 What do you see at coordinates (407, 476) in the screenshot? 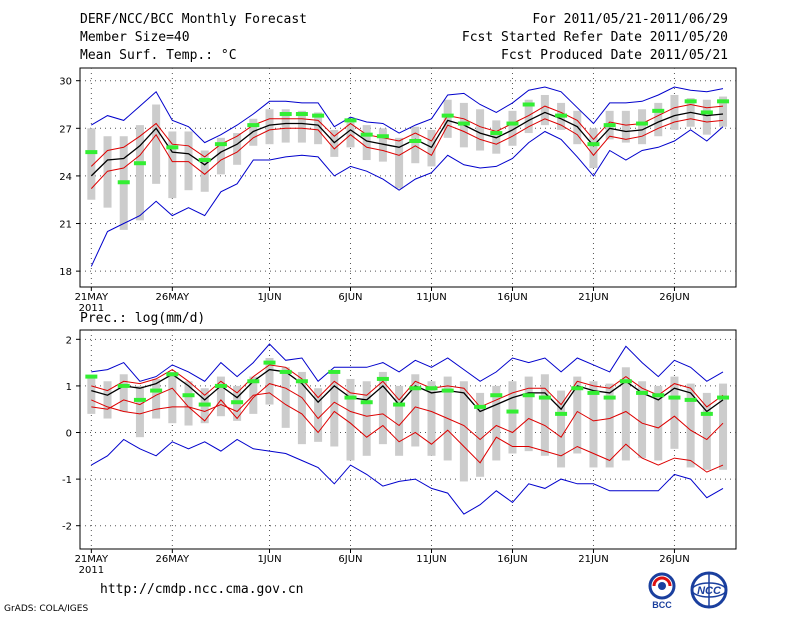
I see `series-member-min` at bounding box center [407, 476].